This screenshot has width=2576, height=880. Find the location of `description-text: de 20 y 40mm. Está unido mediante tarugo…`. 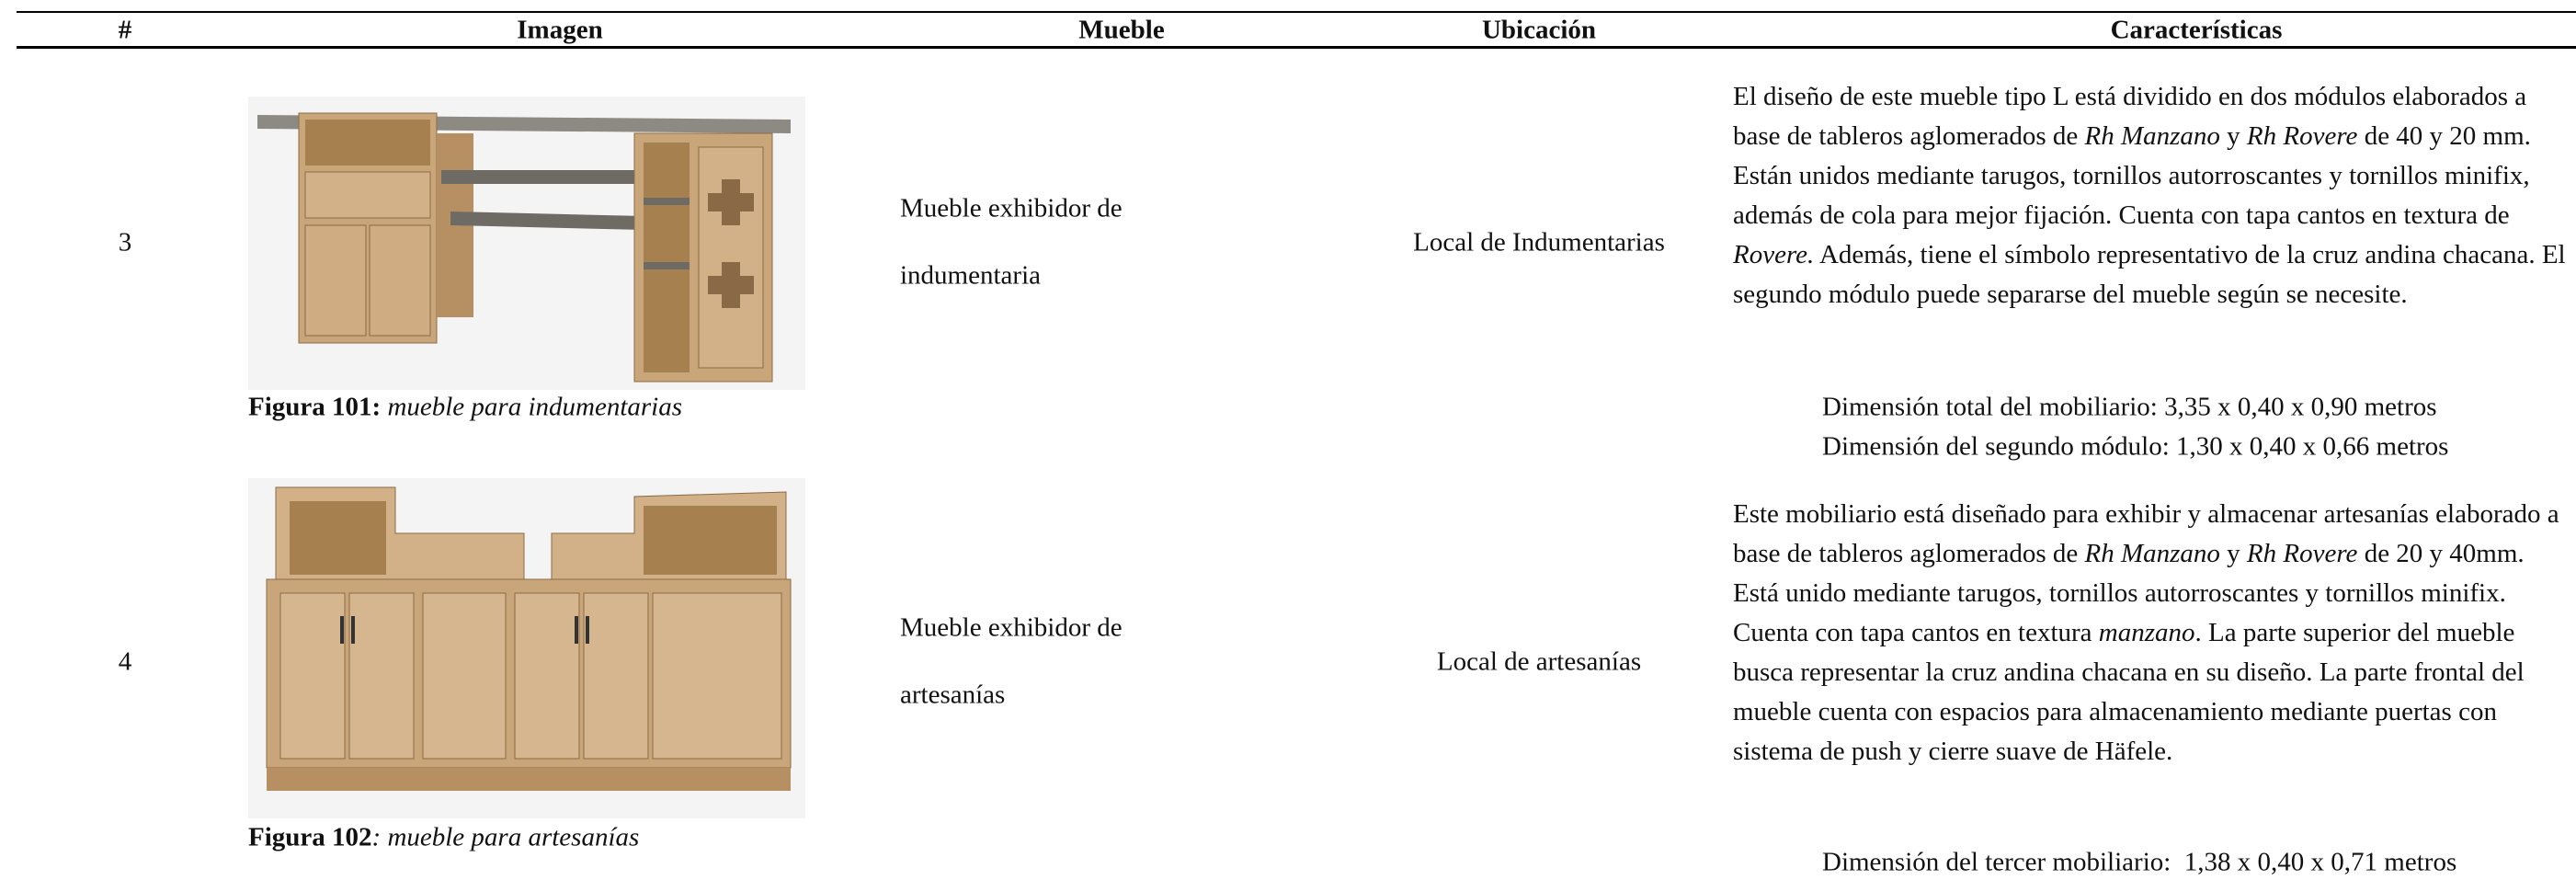

description-text: de 20 y 40mm. Está unido mediante tarugo… is located at coordinates (2132, 593).